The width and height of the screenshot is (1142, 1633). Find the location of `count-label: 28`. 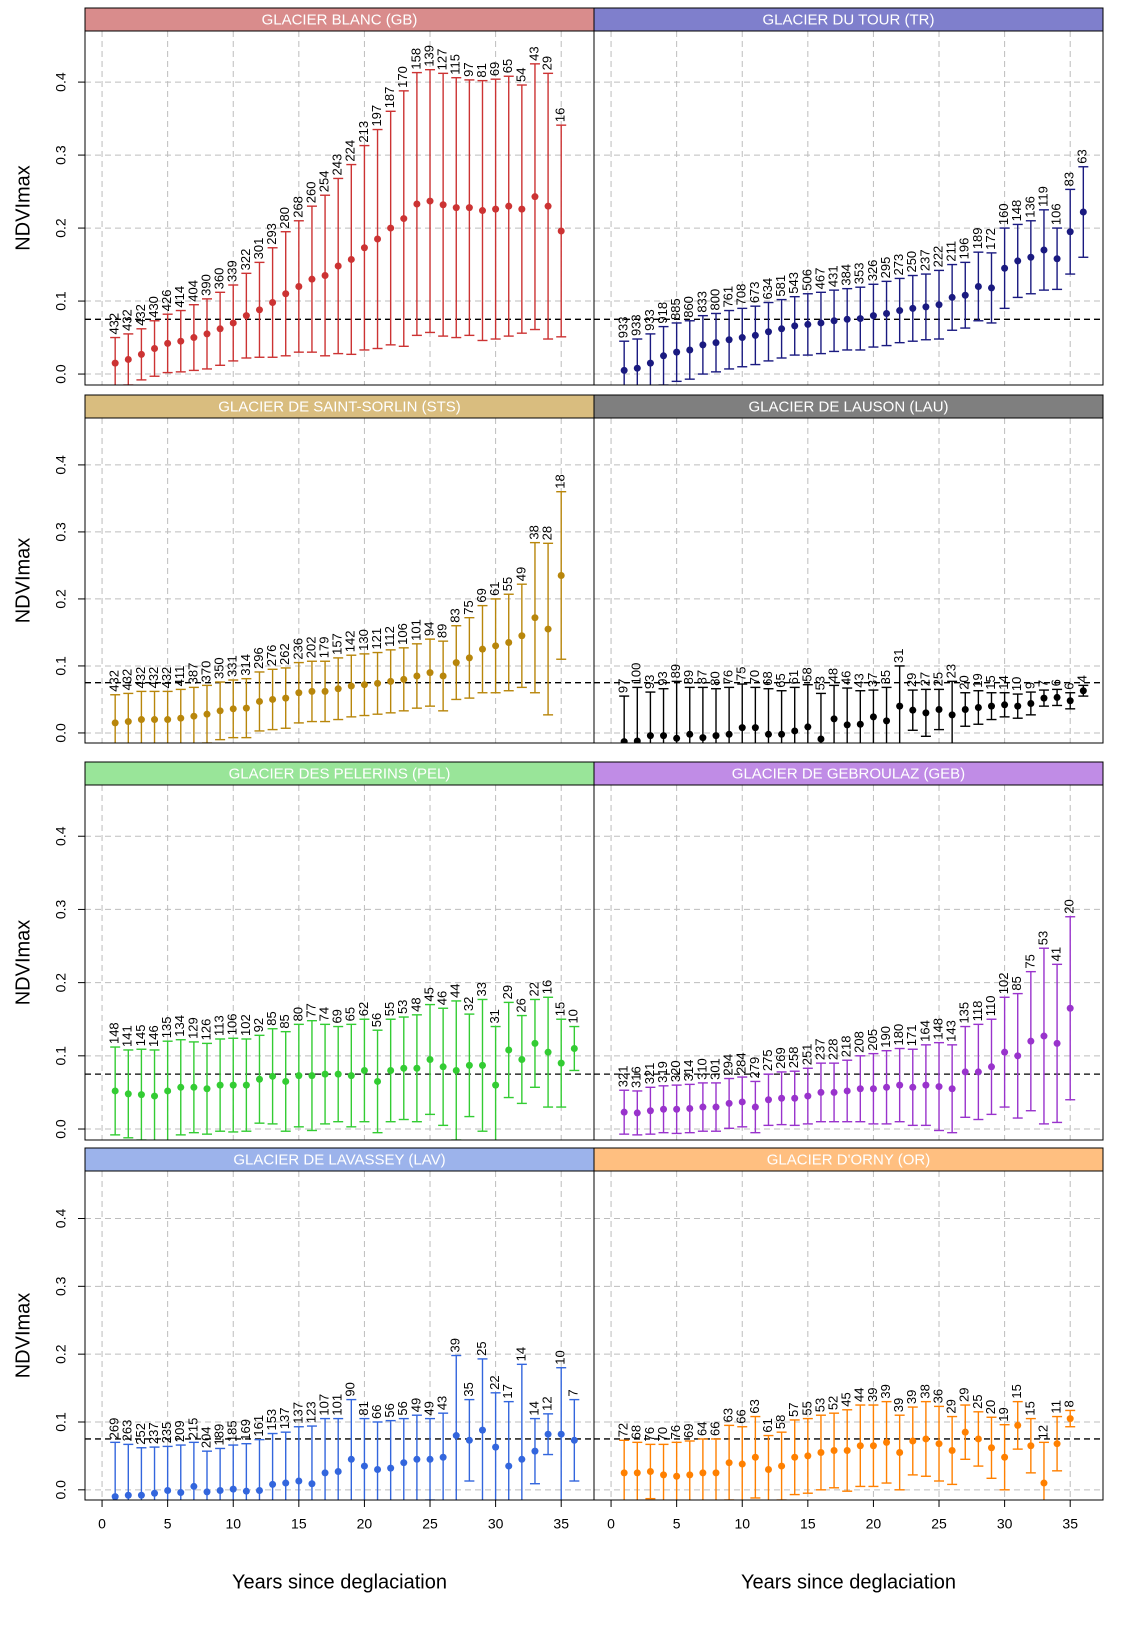

count-label: 28 is located at coordinates (547, 533).